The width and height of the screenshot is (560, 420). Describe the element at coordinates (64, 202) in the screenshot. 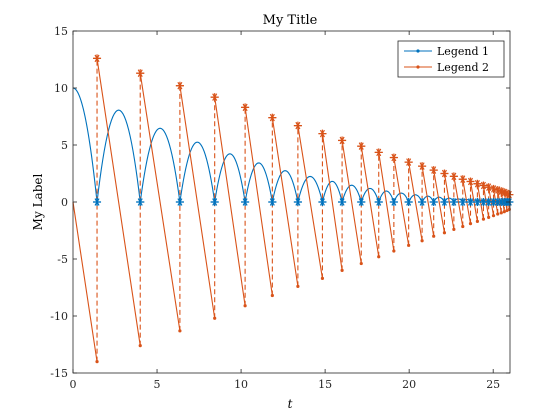

I see `y-tick-label: 0` at that location.